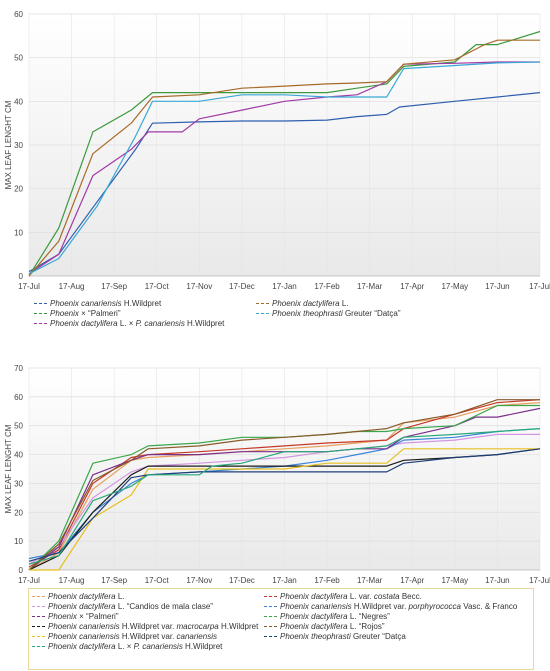  I want to click on legend-entry: Phoenix theophrasti Greuter “Datça, so click(335, 636).